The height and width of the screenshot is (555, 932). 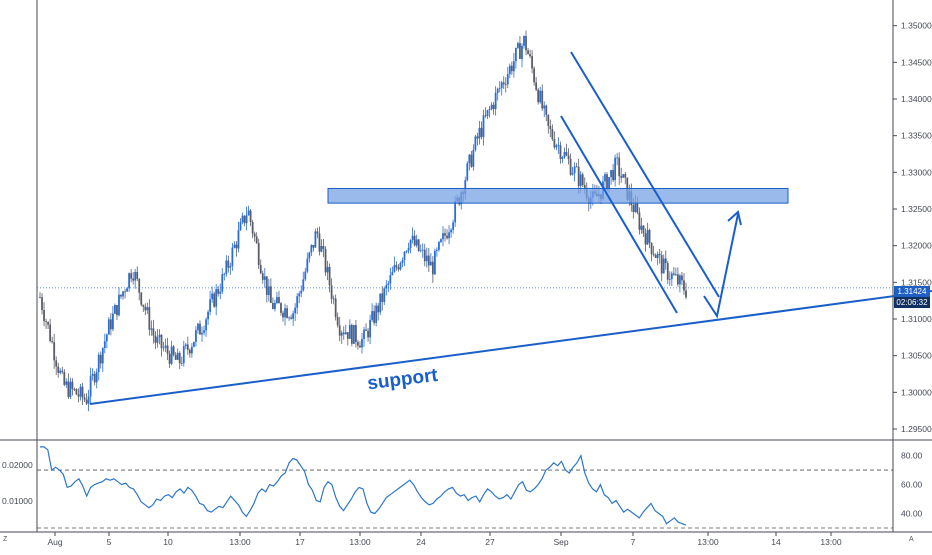 I want to click on time-tick-label: 13:00, so click(x=240, y=542).